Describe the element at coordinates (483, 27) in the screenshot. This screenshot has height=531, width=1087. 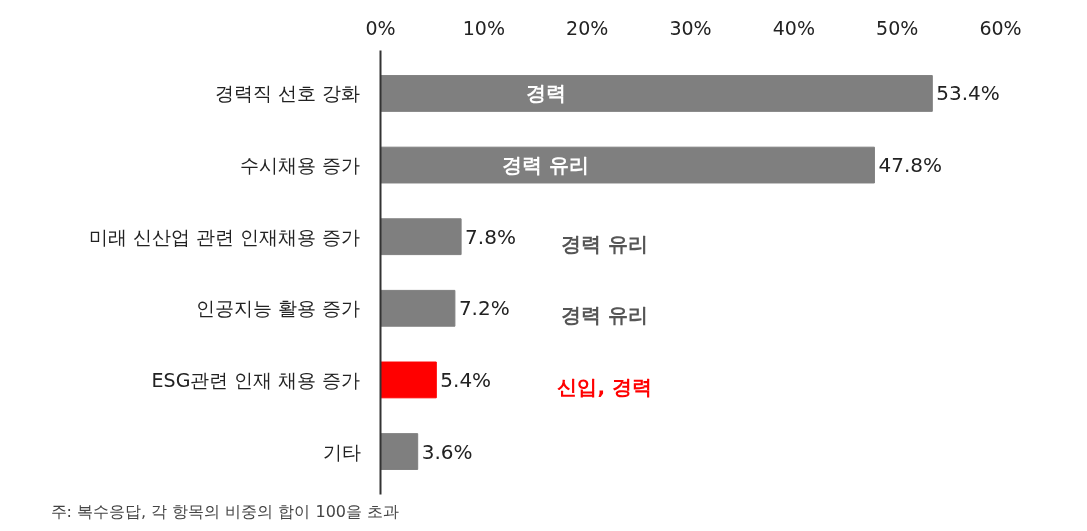
I see `x-tick-label: 10%` at that location.